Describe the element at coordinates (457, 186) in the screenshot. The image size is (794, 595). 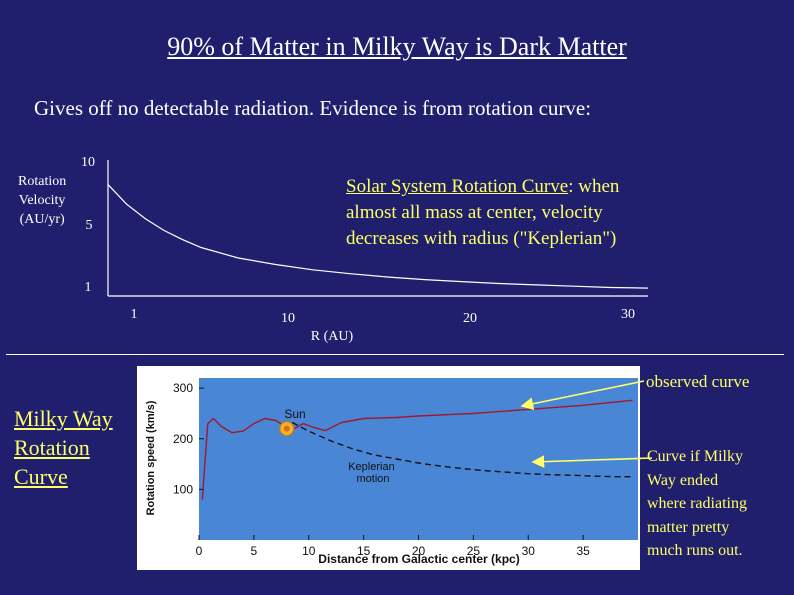
I see `kepler-annotation-title: Solar System Rotation Curve` at that location.